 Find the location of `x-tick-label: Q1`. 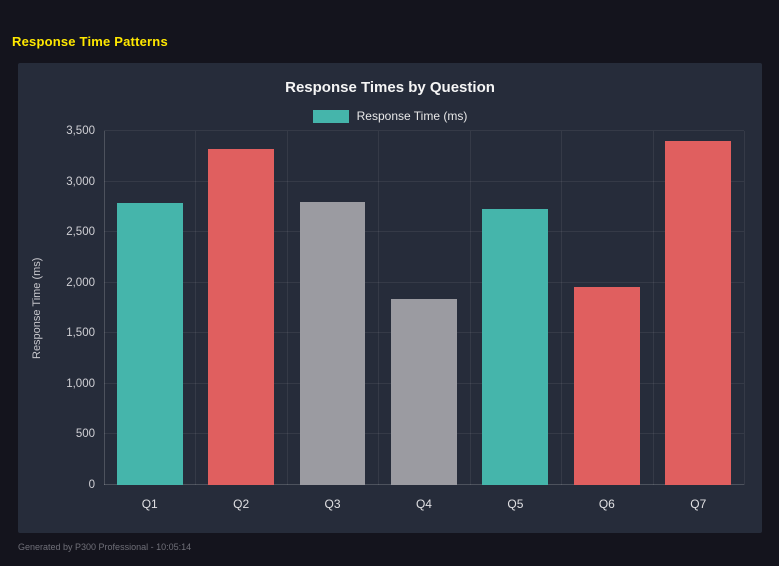

x-tick-label: Q1 is located at coordinates (149, 504).